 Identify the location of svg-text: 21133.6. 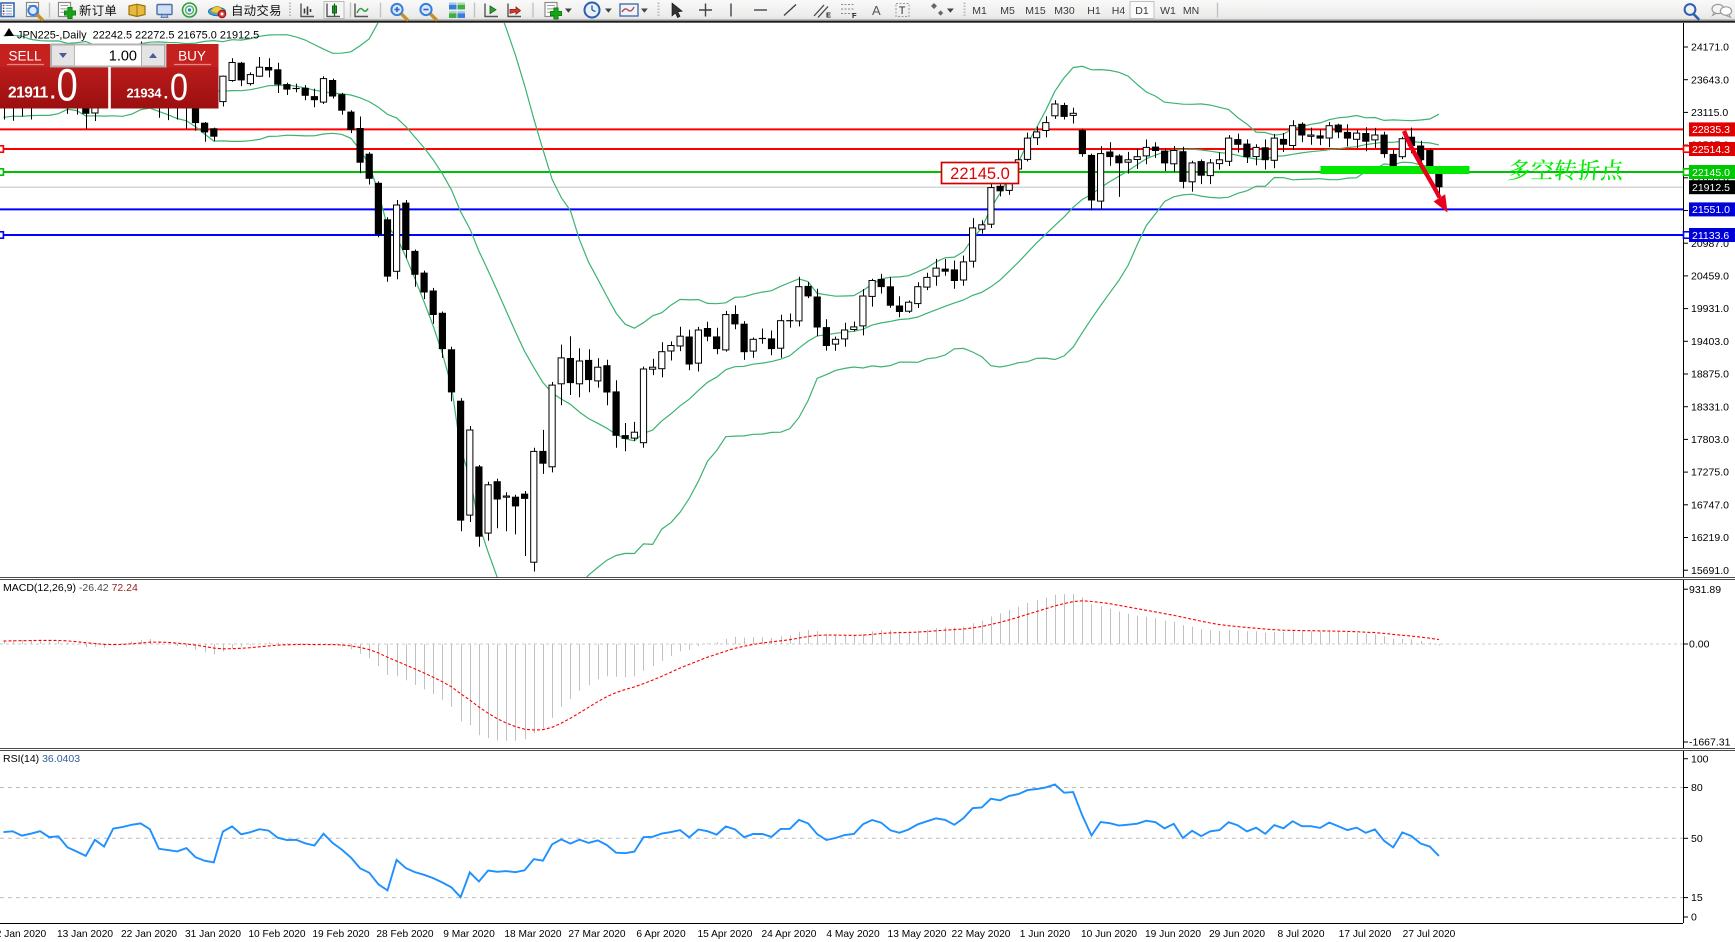
(1710, 236).